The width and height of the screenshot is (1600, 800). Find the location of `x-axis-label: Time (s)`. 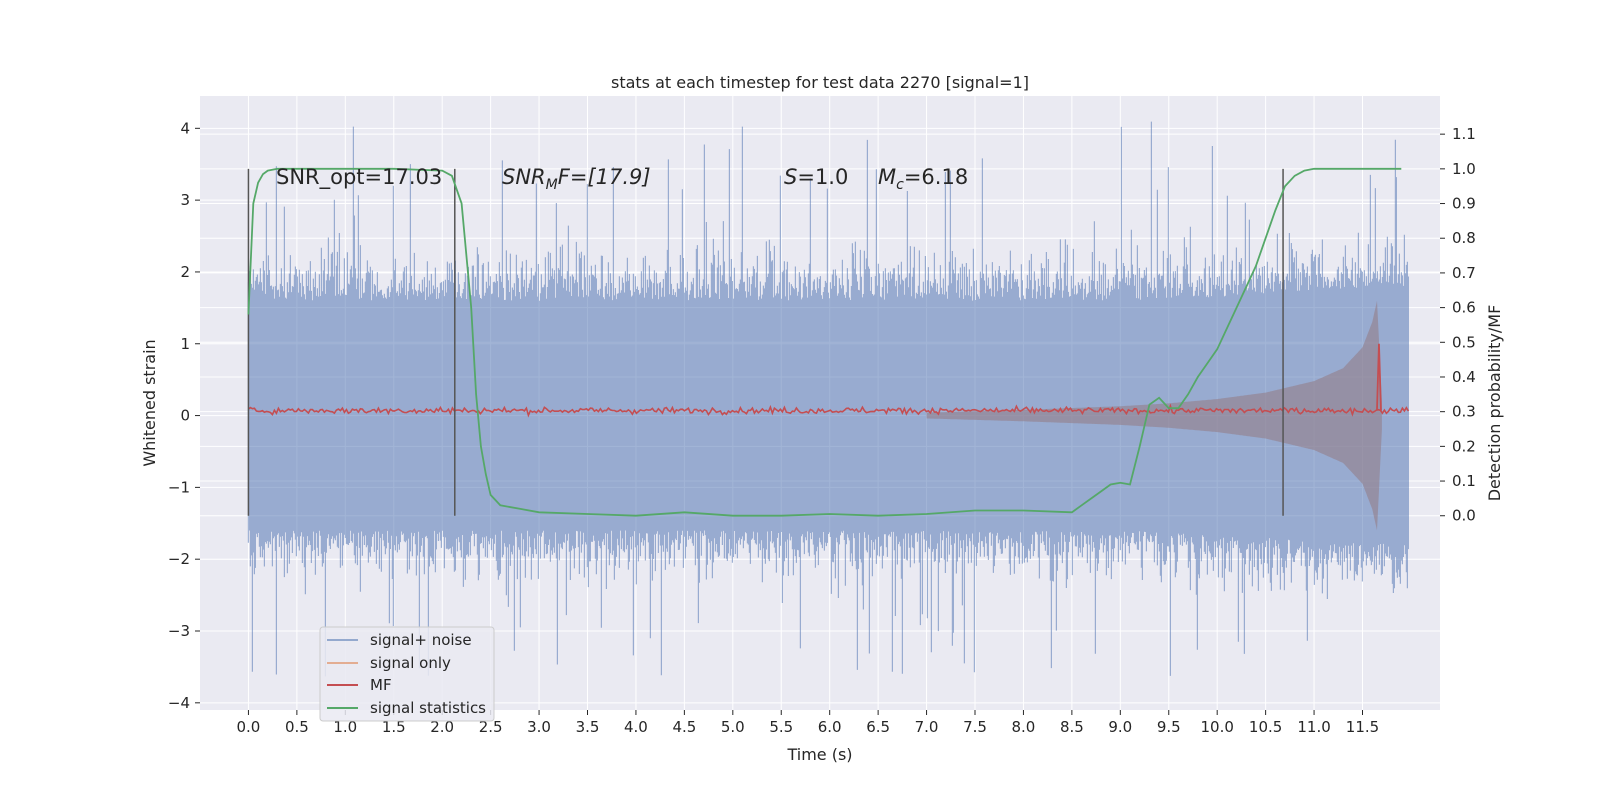

x-axis-label: Time (s) is located at coordinates (819, 754).